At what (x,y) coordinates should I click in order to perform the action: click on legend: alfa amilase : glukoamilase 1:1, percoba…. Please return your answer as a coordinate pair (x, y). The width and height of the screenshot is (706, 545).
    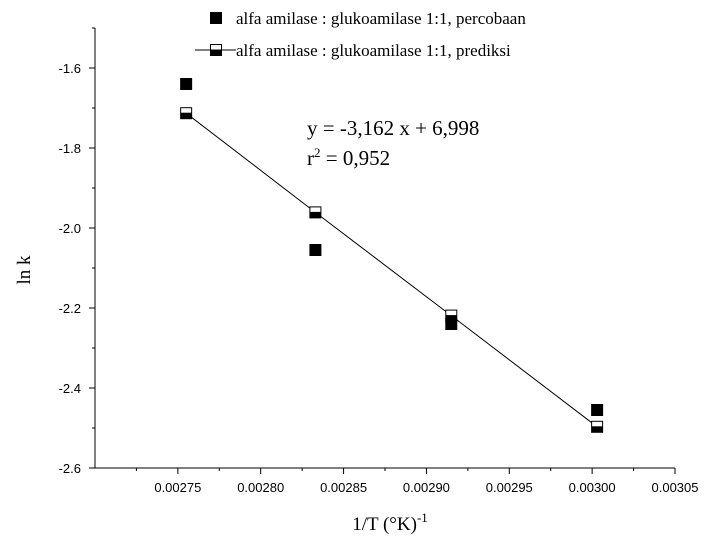
    Looking at the image, I should click on (360, 34).